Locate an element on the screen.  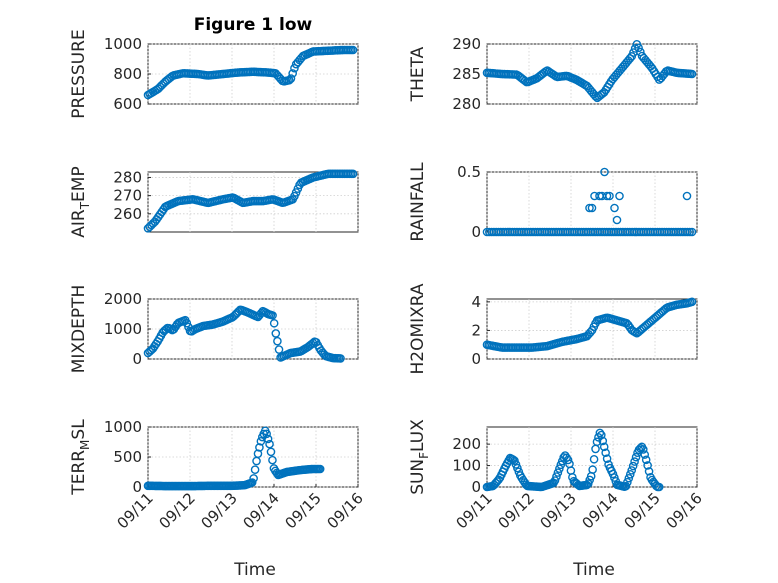
series-rainfall is located at coordinates (589, 202).